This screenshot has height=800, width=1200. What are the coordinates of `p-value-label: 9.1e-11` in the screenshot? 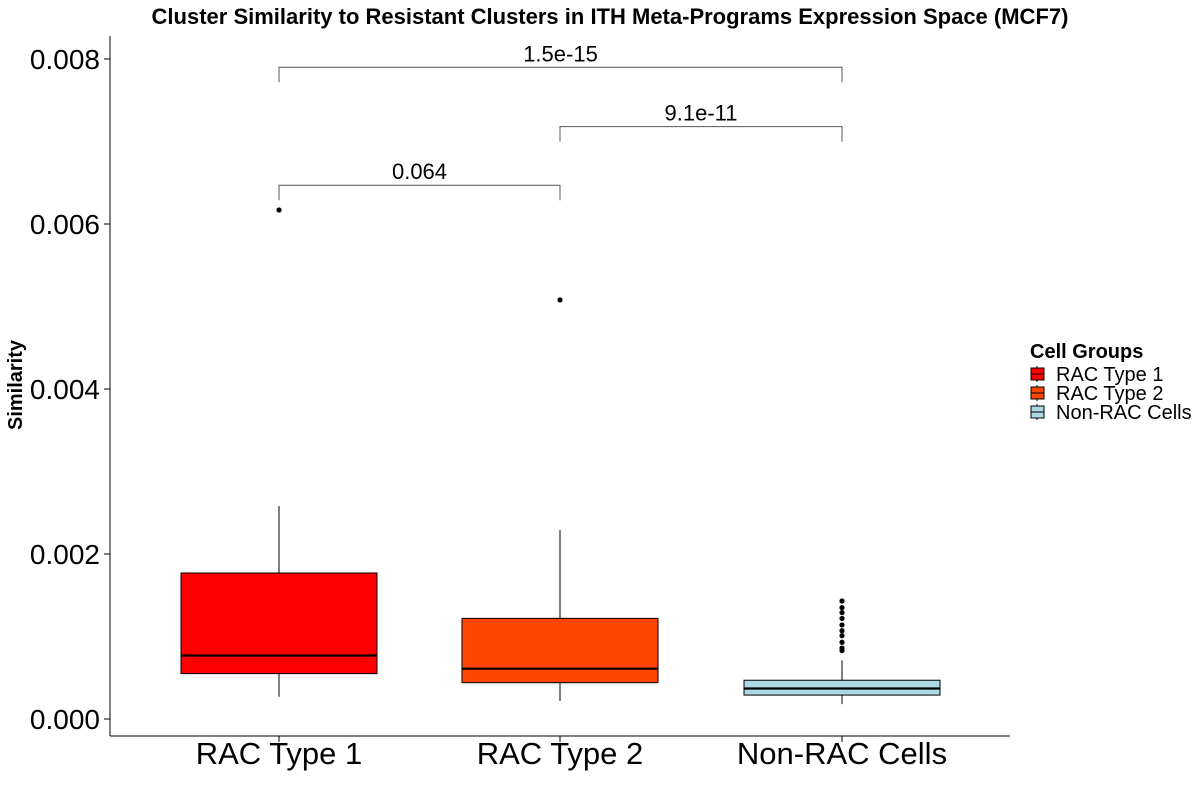 It's located at (701, 113).